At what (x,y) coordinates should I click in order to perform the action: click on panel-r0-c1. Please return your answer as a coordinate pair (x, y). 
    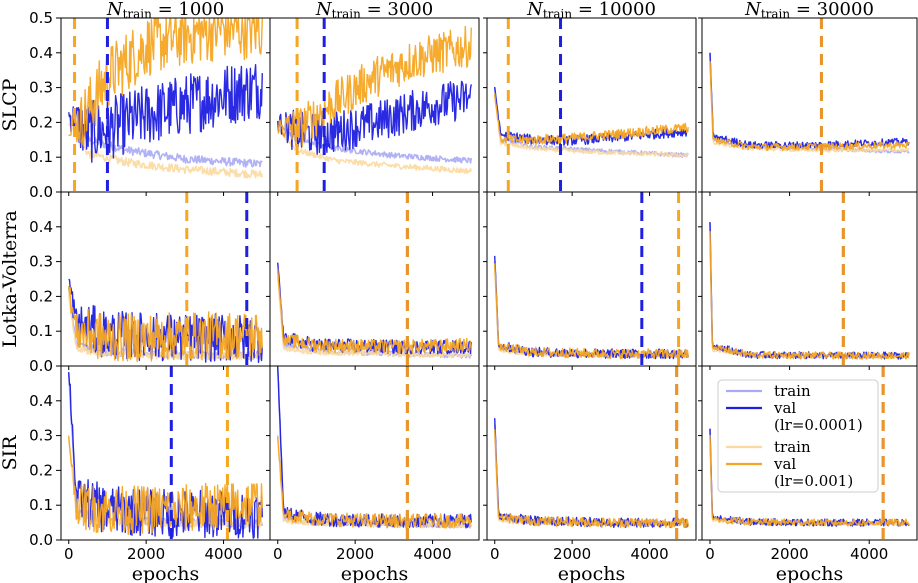
    Looking at the image, I should click on (373, 106).